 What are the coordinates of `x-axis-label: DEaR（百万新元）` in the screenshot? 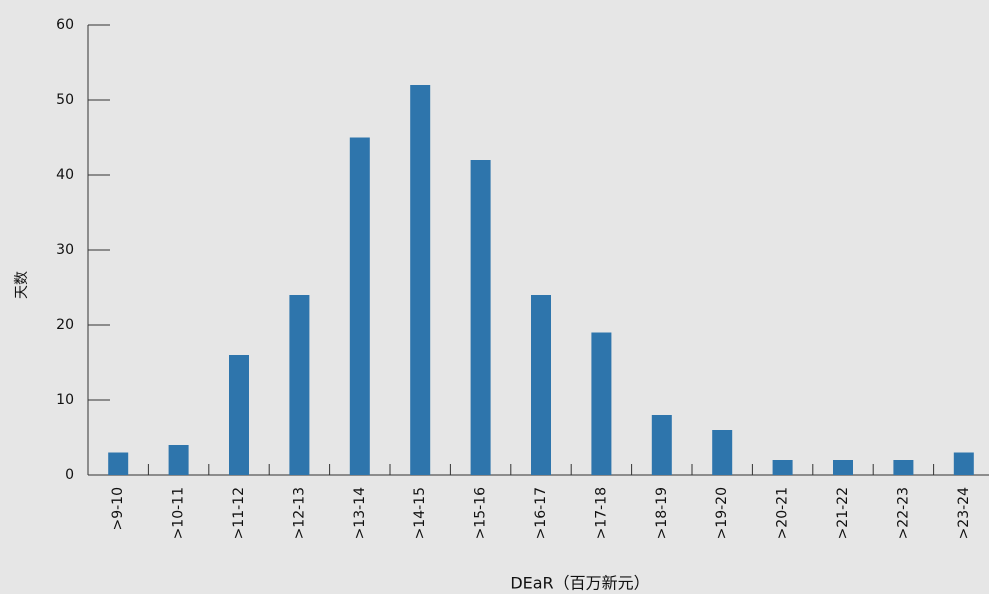 It's located at (579, 583).